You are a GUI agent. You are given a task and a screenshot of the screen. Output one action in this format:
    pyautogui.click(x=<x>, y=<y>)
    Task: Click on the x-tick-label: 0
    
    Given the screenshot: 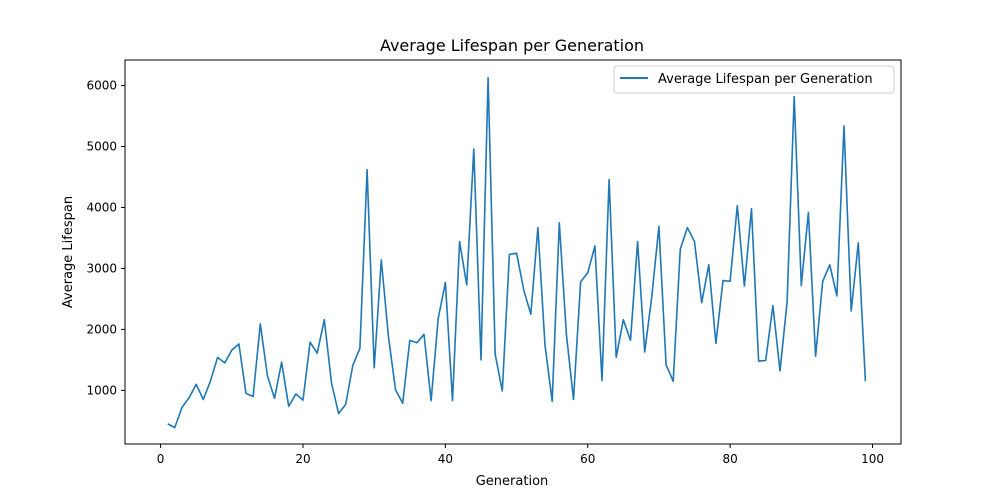 What is the action you would take?
    pyautogui.click(x=161, y=459)
    